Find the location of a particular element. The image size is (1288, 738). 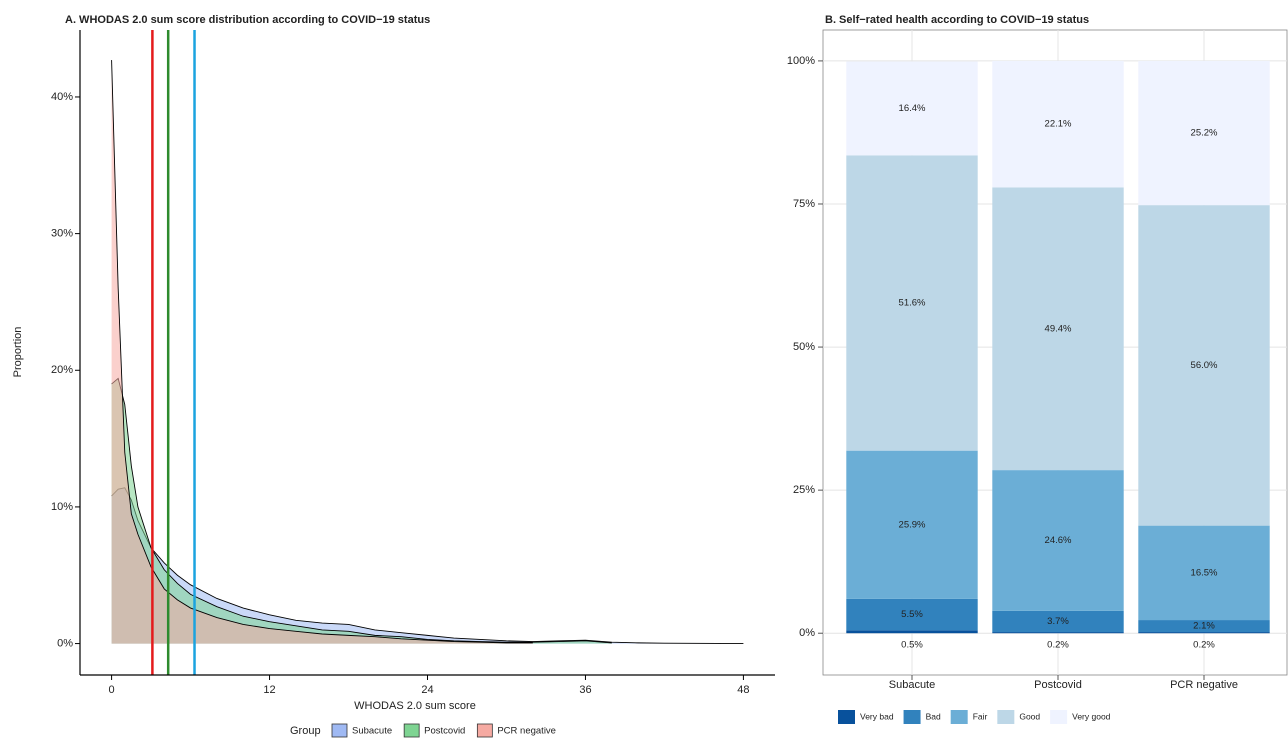

value-label: 5.5% is located at coordinates (912, 614).